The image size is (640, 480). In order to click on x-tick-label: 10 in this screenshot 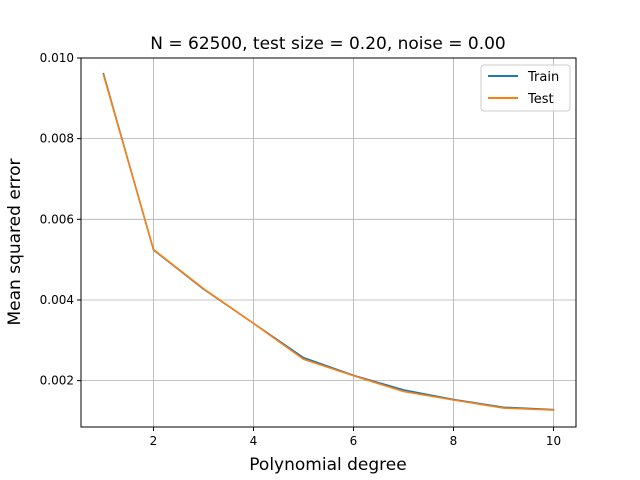, I will do `click(553, 441)`.